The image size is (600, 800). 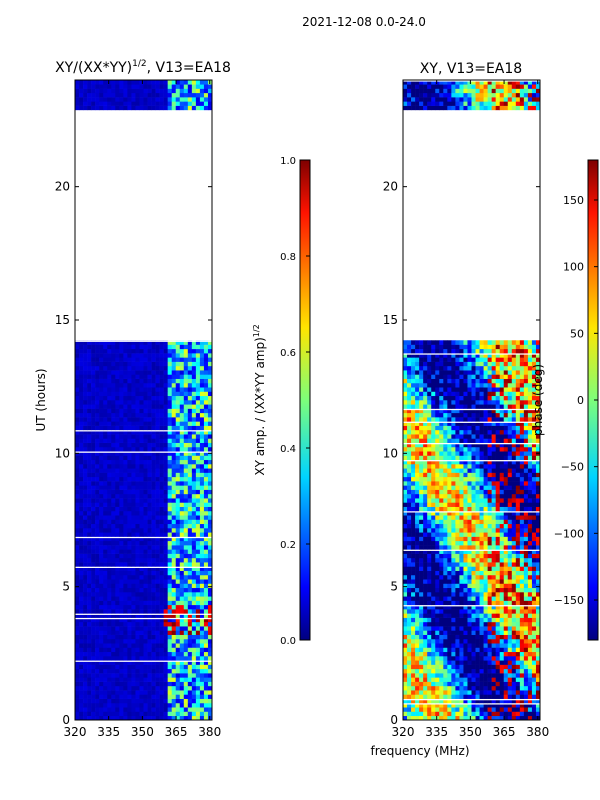 I want to click on x-tick-label: 365, so click(x=176, y=732).